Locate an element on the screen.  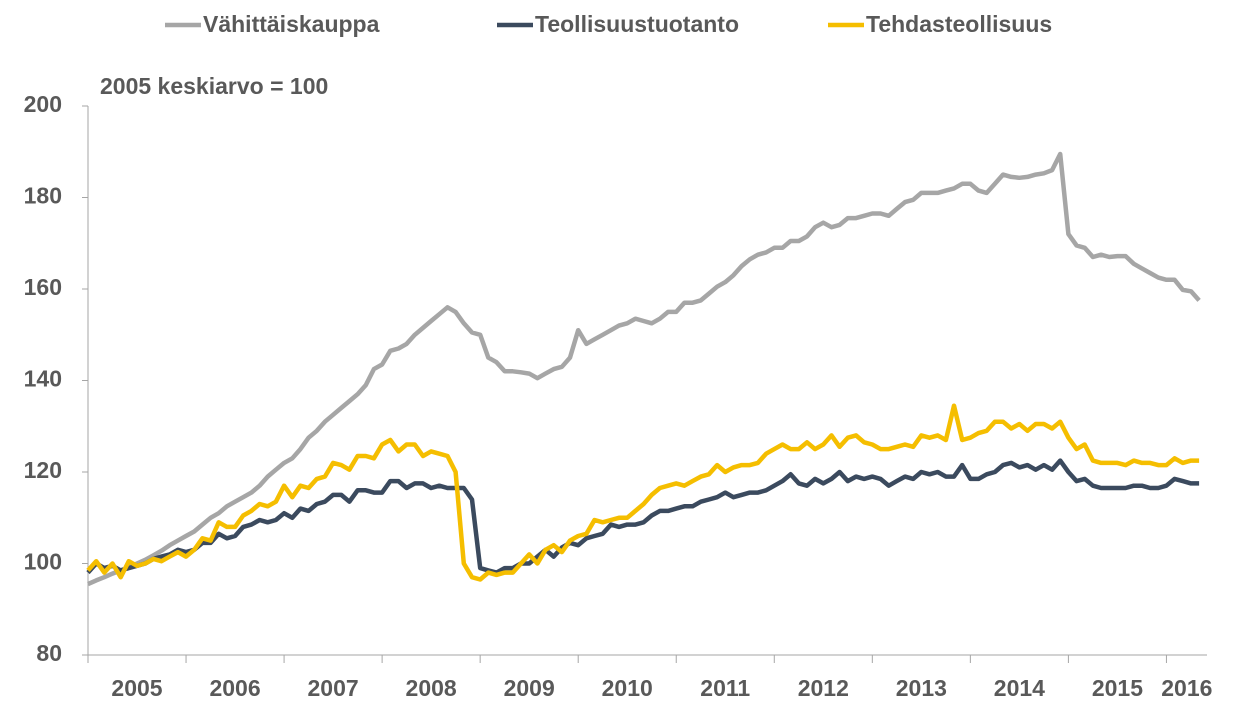
x-tick-label: 2010 is located at coordinates (627, 688).